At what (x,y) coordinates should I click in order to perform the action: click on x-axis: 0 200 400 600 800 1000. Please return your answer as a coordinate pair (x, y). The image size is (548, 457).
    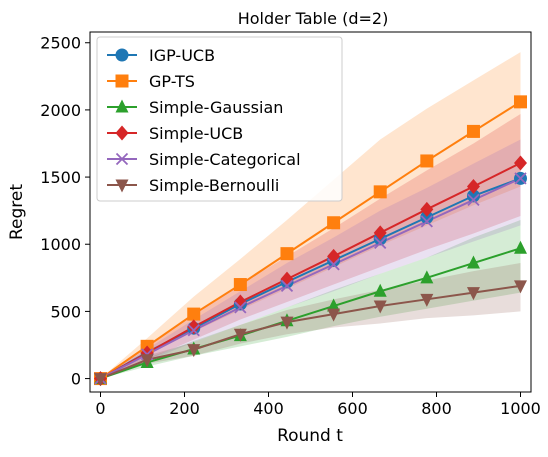
    Looking at the image, I should click on (318, 405).